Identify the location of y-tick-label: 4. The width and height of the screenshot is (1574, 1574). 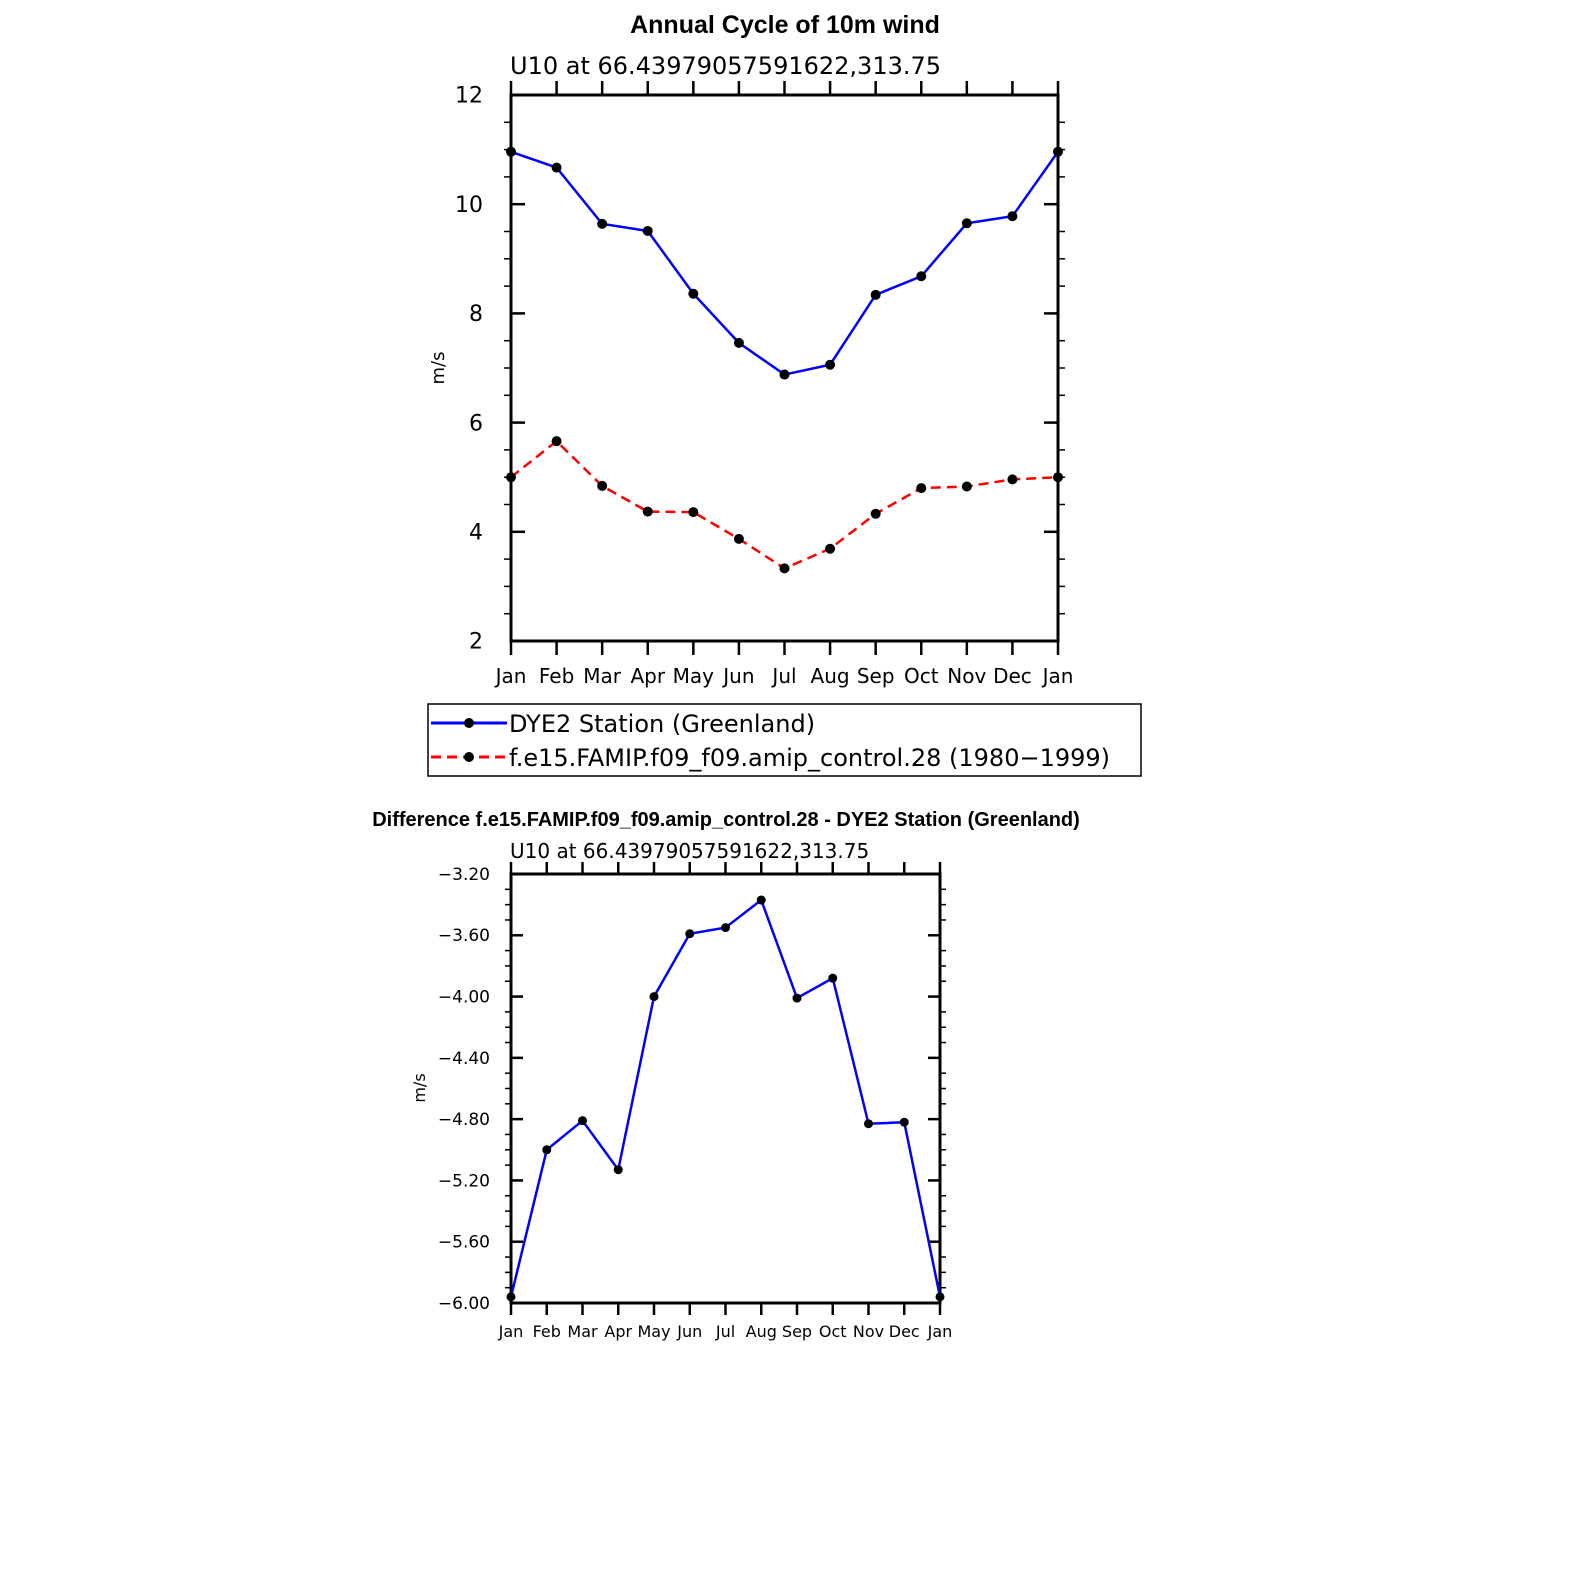
(476, 533).